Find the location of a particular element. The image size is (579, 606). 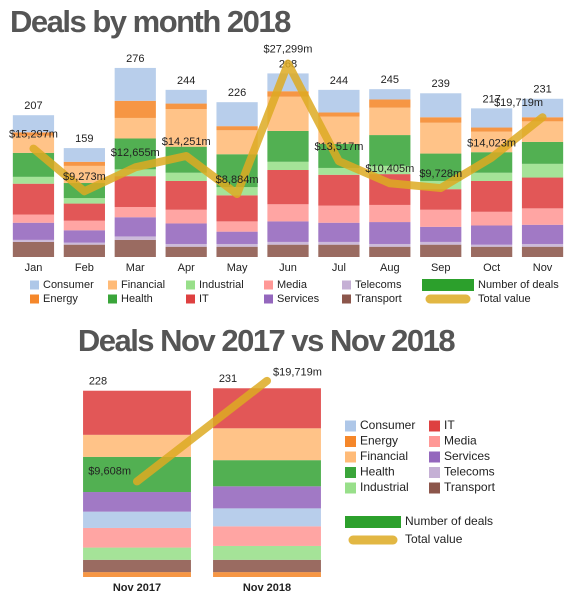

legend-label: Consumer is located at coordinates (387, 425).